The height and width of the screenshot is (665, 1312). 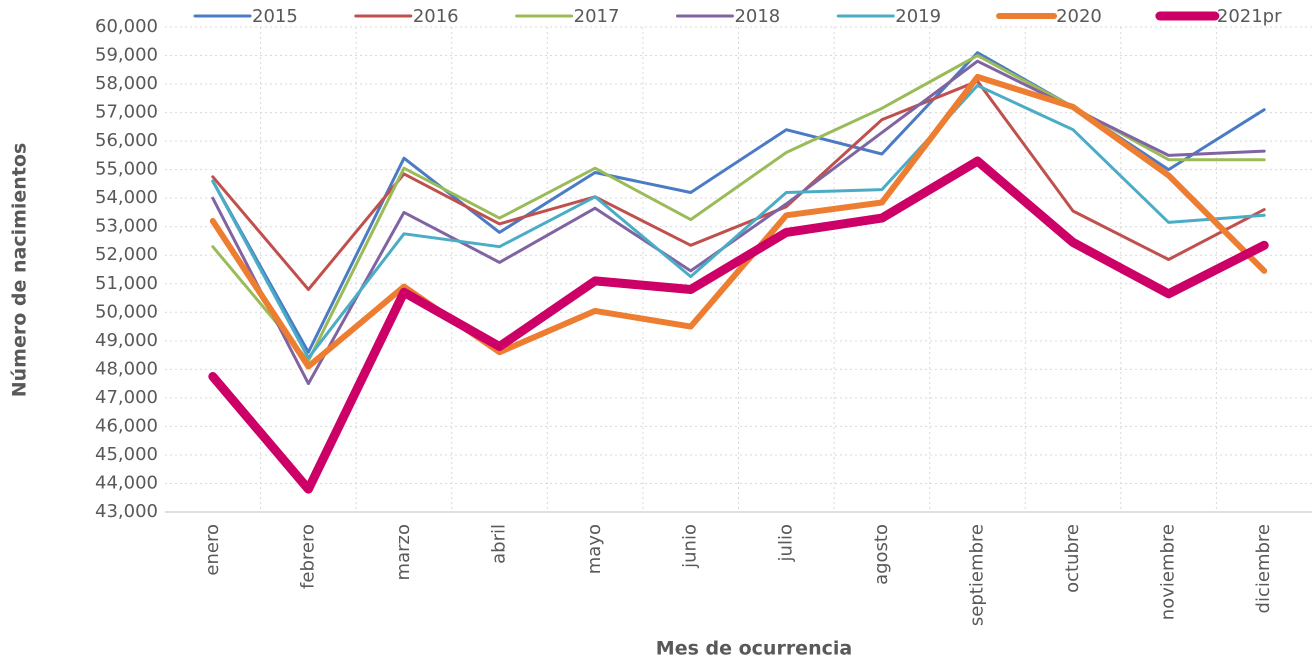 What do you see at coordinates (126, 112) in the screenshot?
I see `y-tick-label: 57,000` at bounding box center [126, 112].